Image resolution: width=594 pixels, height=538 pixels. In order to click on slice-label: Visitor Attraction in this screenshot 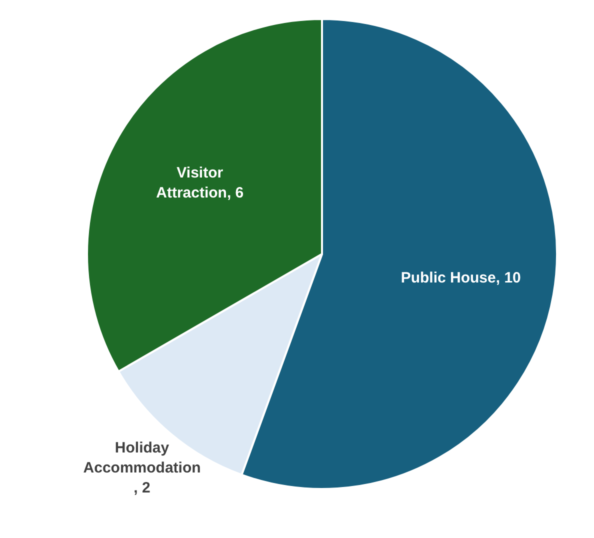, I will do `click(191, 183)`.